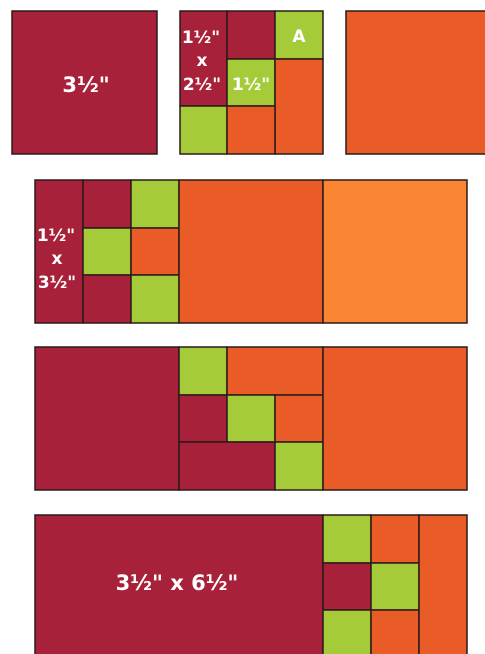 This screenshot has width=485, height=654. I want to click on label-rect-size: 3½" x 6½", so click(177, 583).